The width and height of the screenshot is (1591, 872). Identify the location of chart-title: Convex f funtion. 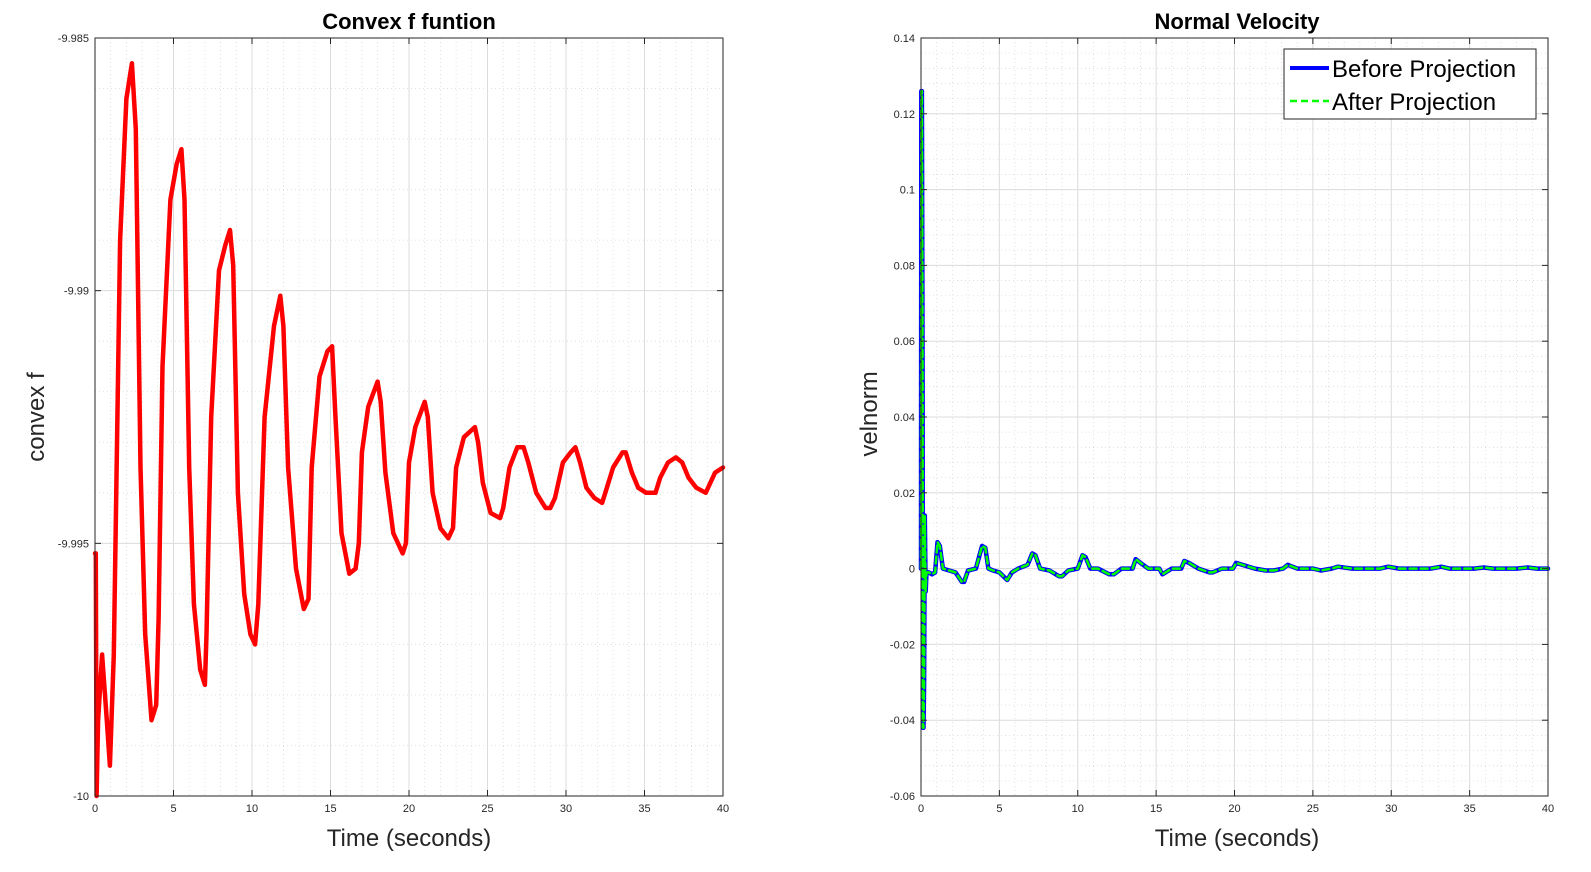
(409, 21).